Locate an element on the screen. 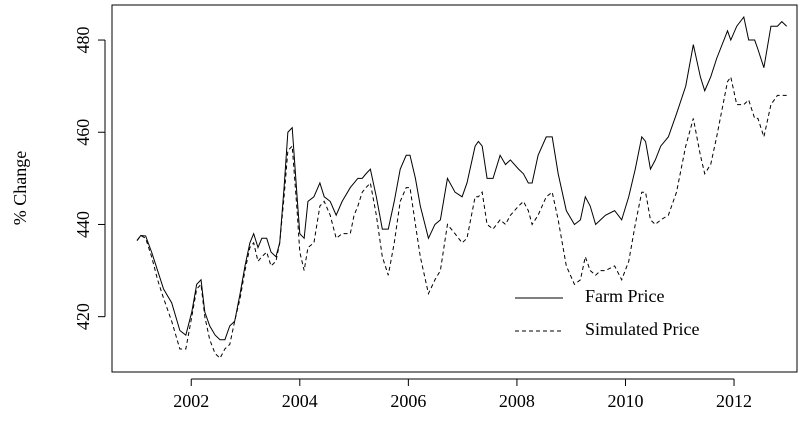  x-tick-label: 2002 is located at coordinates (191, 401).